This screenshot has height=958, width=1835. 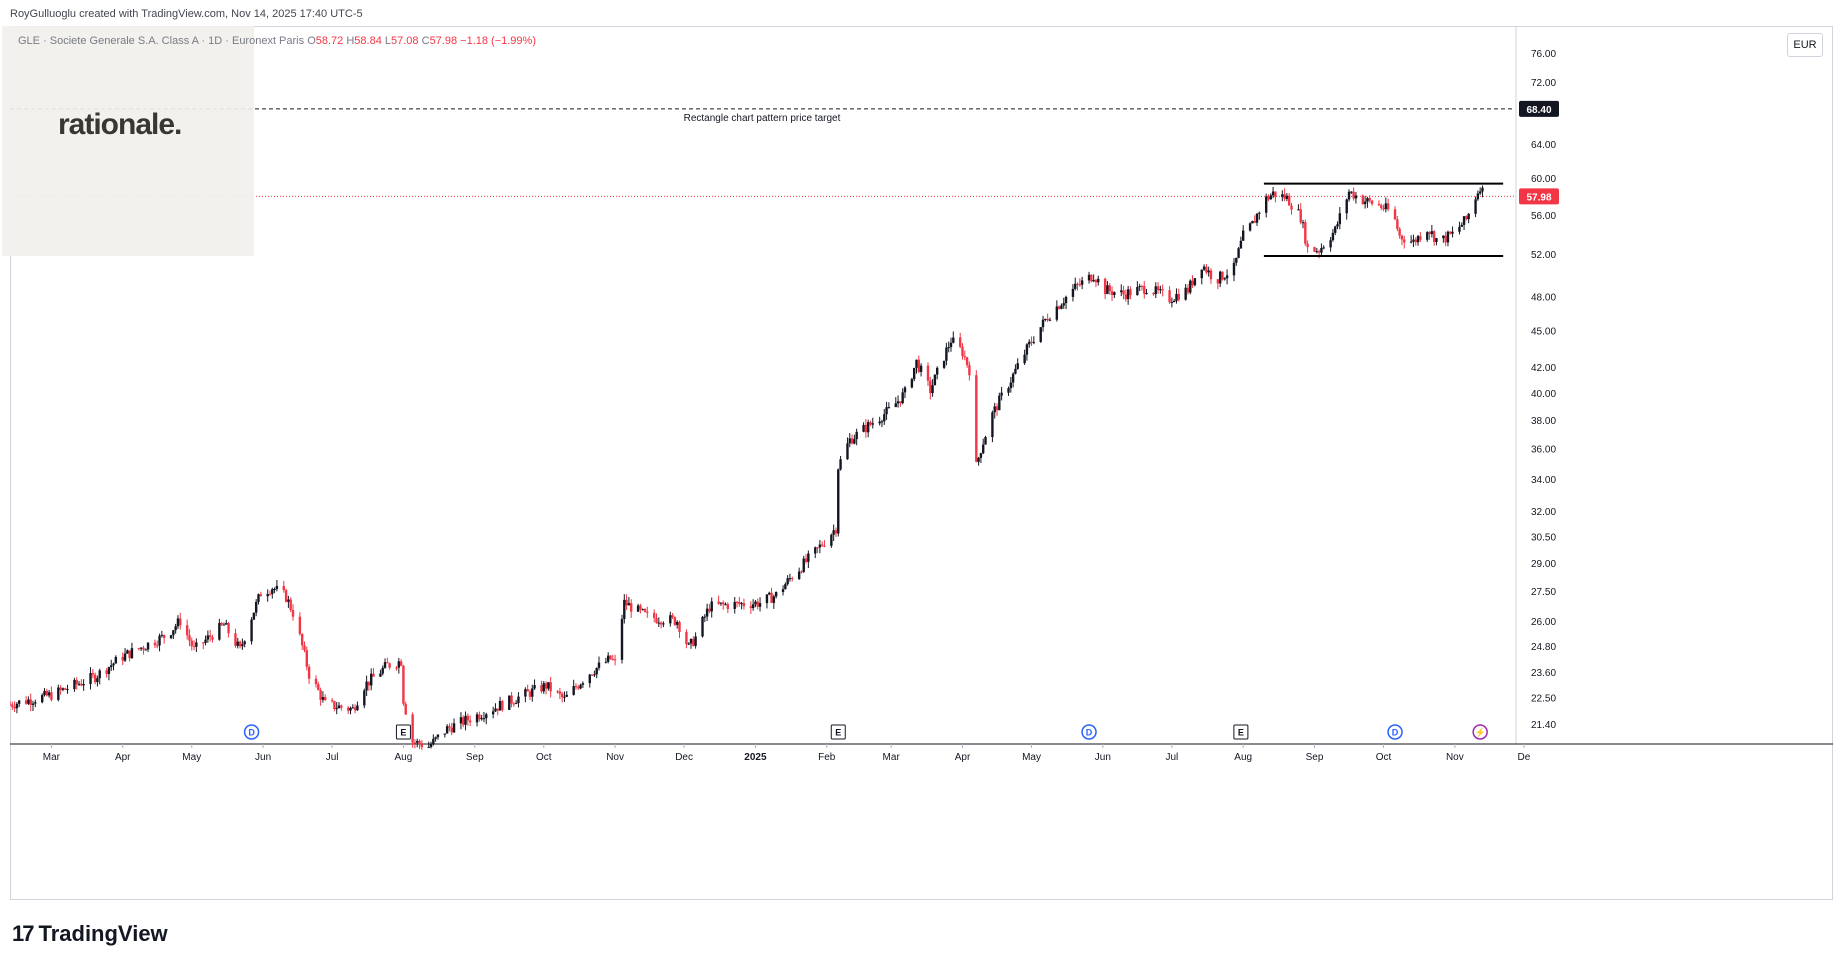 I want to click on time-tick-label: De, so click(x=1523, y=757).